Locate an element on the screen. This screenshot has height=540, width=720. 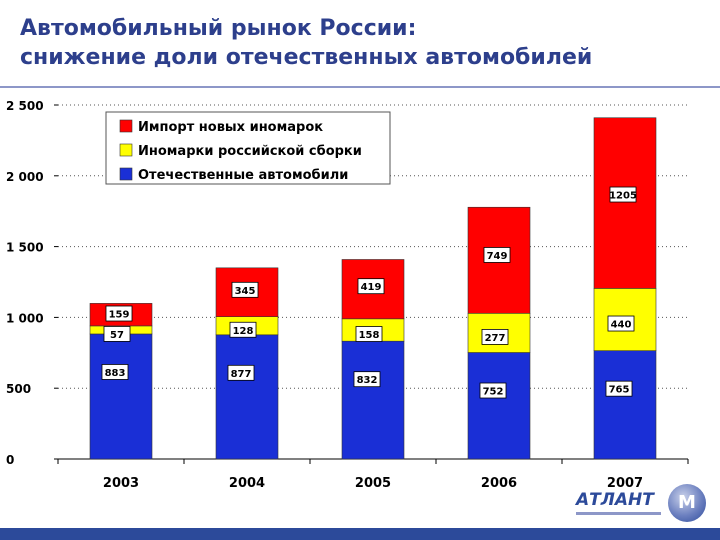
legend-box is located at coordinates (248, 148).